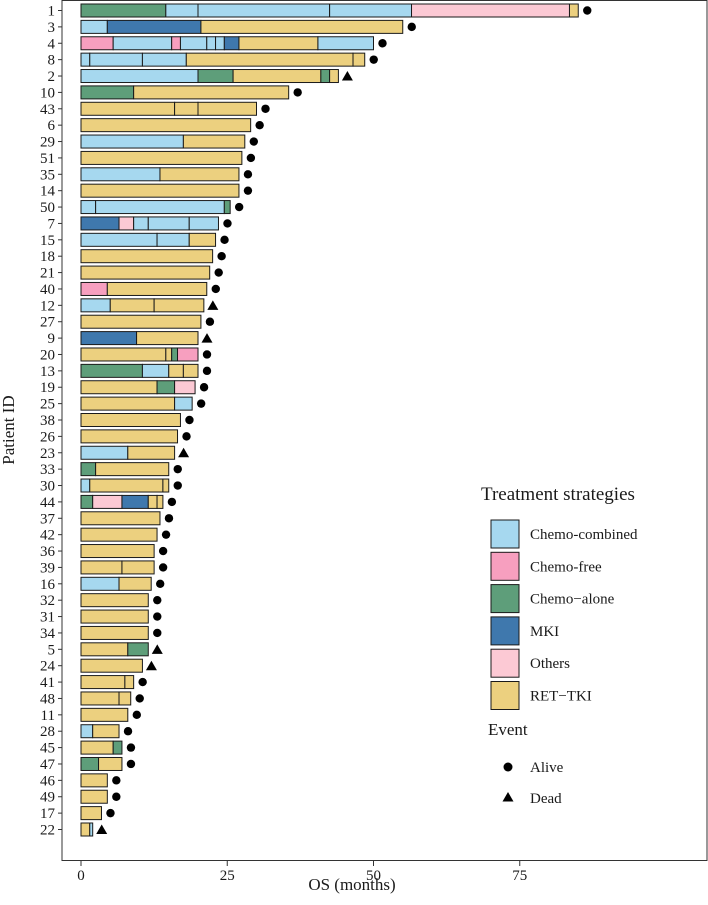 This screenshot has height=905, width=708. What do you see at coordinates (128, 108) in the screenshot?
I see `bar-segment-43-1-ret-tki` at bounding box center [128, 108].